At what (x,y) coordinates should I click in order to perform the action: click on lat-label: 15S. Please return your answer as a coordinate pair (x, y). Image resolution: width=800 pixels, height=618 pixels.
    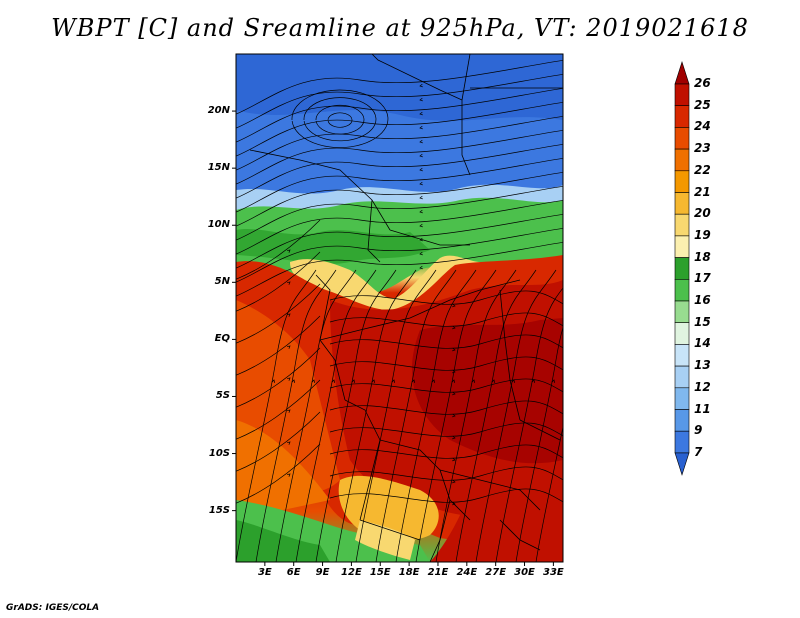
    Looking at the image, I should click on (219, 510).